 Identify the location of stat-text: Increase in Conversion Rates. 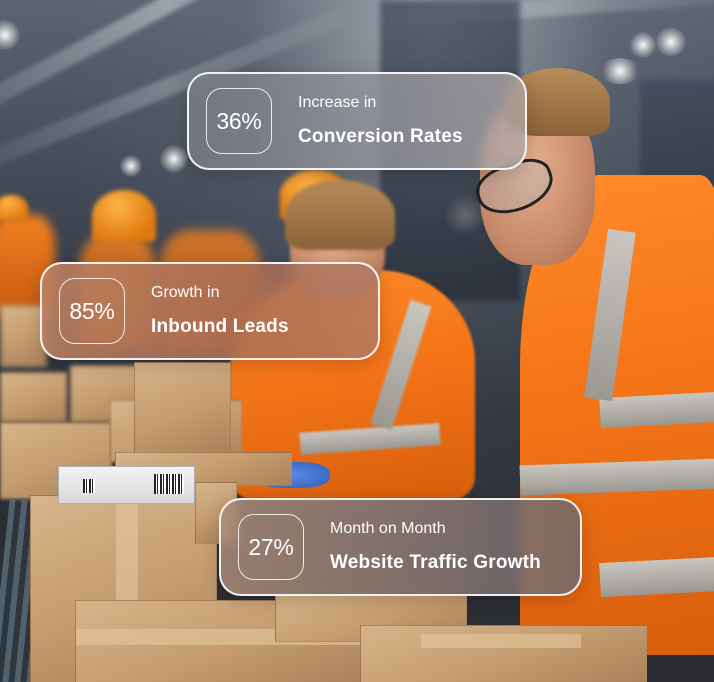
(380, 121).